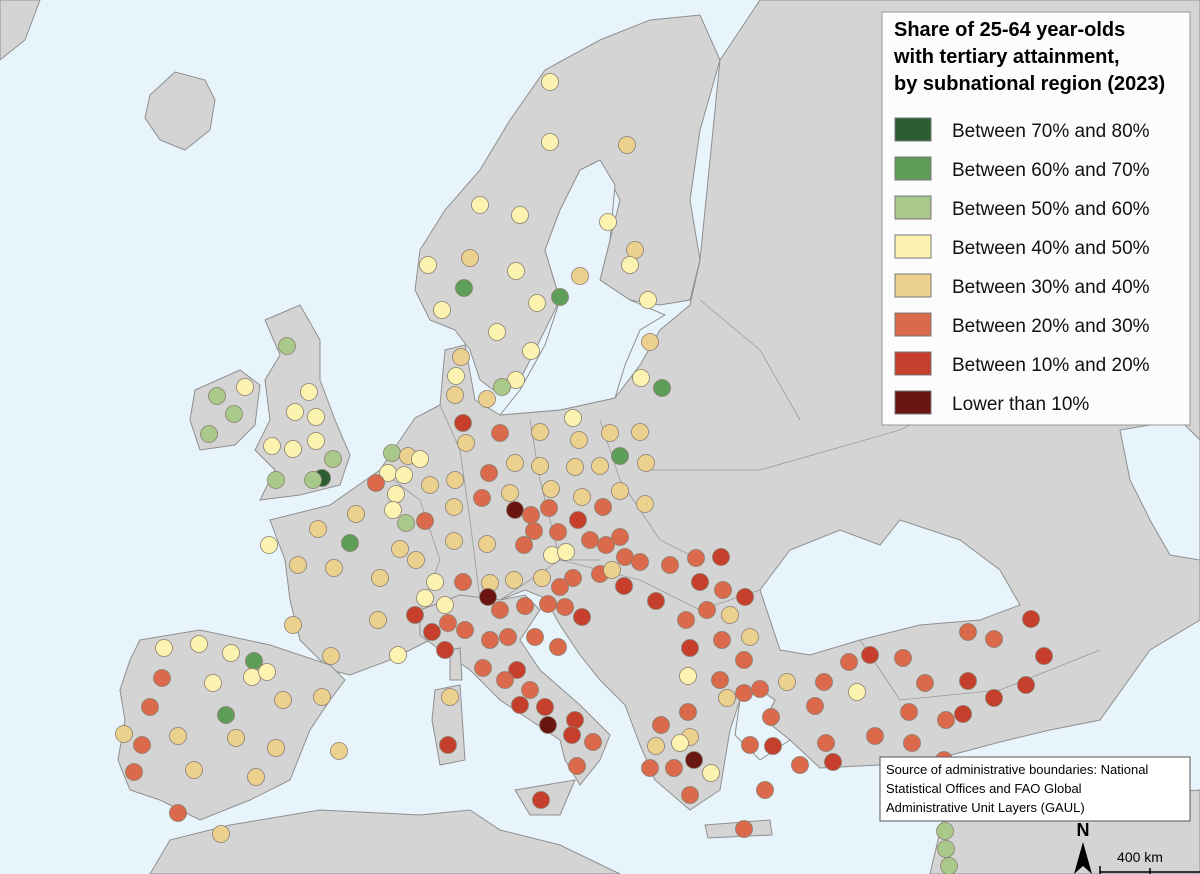 This screenshot has width=1200, height=874. I want to click on legend-swatch, so click(913, 168).